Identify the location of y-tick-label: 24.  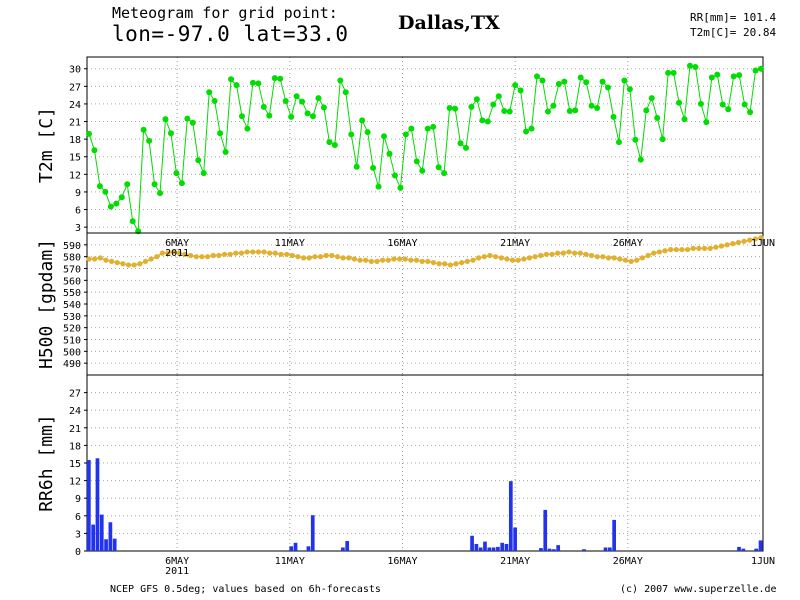
(75, 105).